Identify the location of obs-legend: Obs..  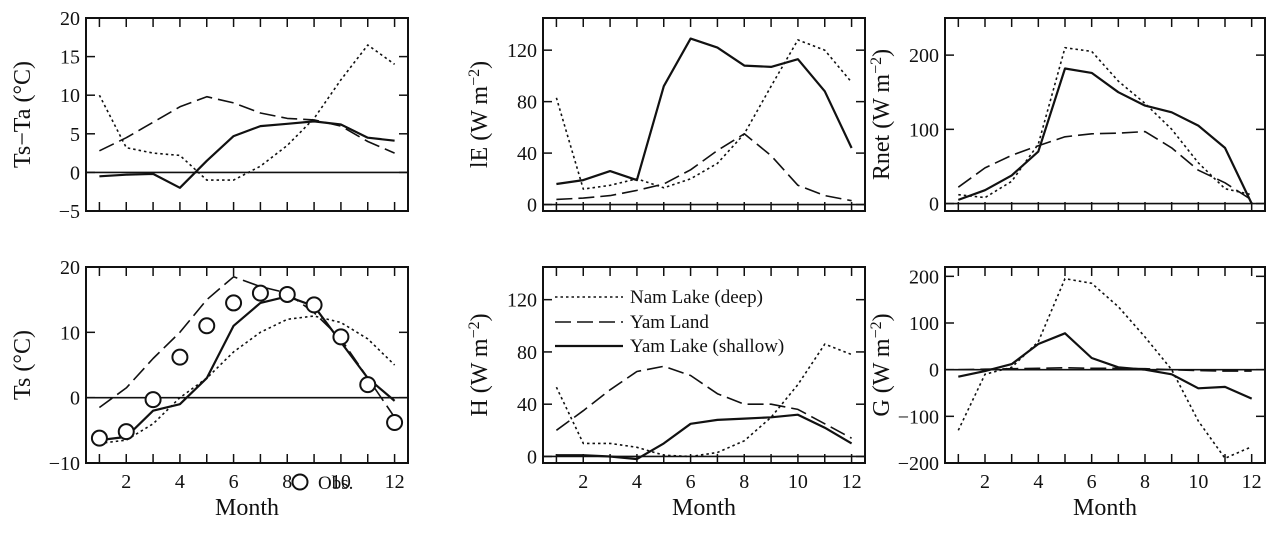
(322, 483).